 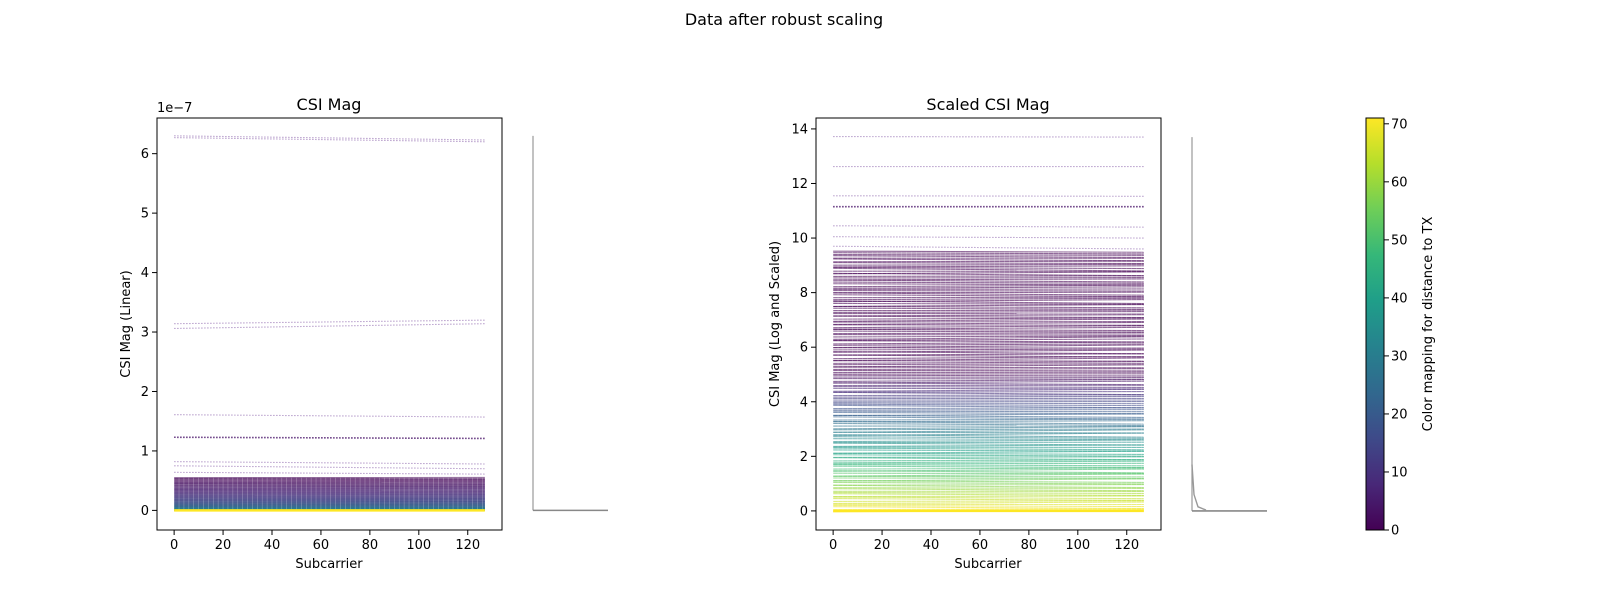 What do you see at coordinates (988, 564) in the screenshot?
I see `panel2-xlabel: Subcarrier` at bounding box center [988, 564].